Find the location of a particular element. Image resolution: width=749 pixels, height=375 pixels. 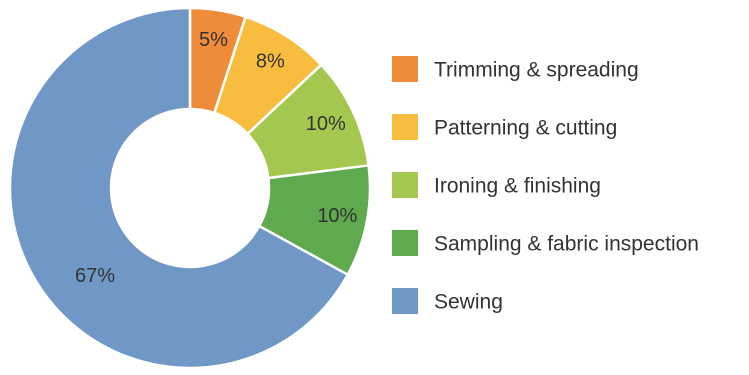

legend-swatch-sewing is located at coordinates (405, 301).